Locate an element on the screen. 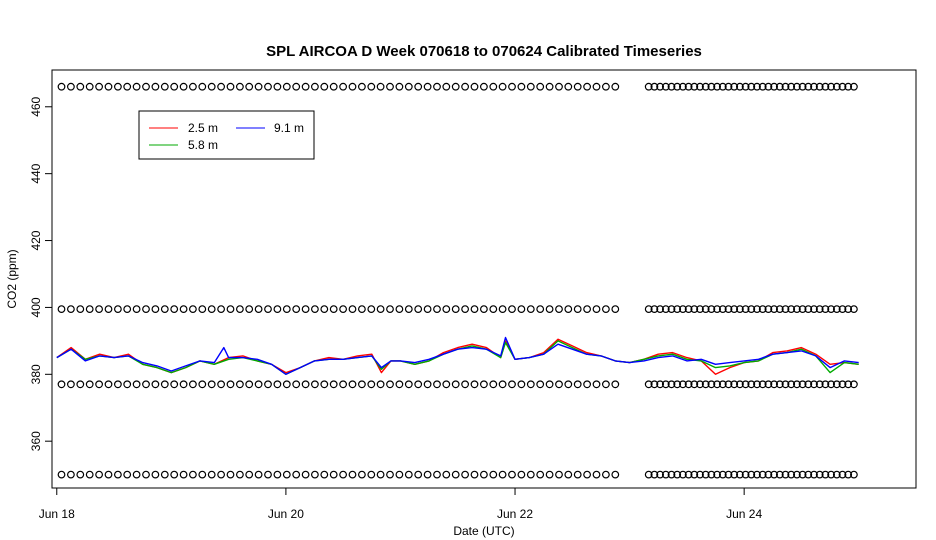 The image size is (936, 540). legend-label-9-1m: 9.1 m is located at coordinates (289, 128).